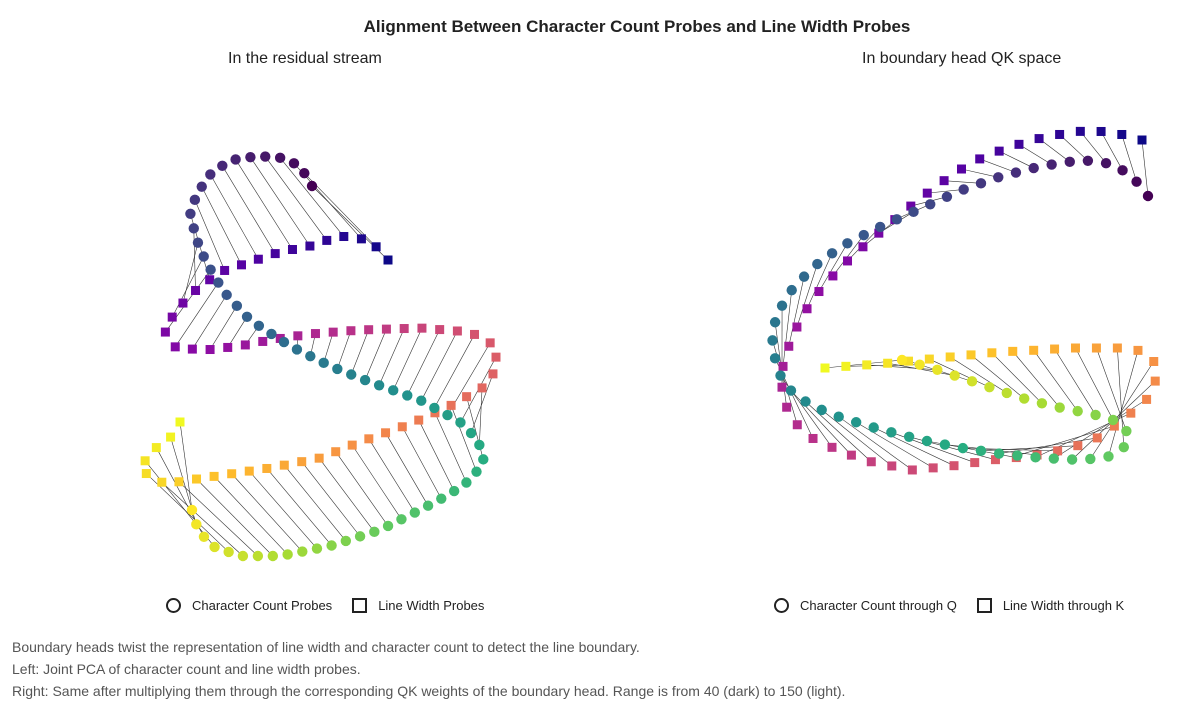 The height and width of the screenshot is (703, 1200). Describe the element at coordinates (878, 605) in the screenshot. I see `legend-label: Character Count through Q` at that location.